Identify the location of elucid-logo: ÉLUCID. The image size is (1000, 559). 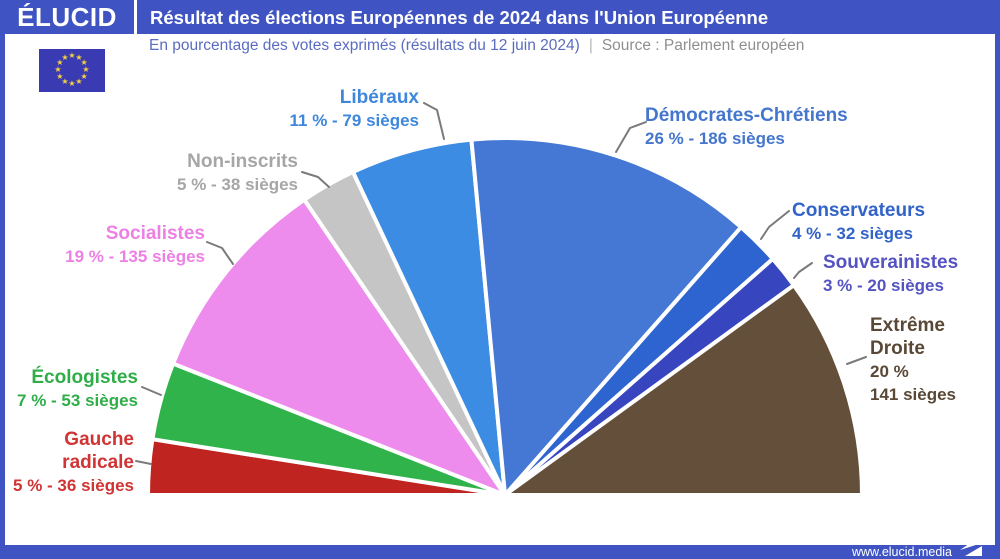
(67, 17).